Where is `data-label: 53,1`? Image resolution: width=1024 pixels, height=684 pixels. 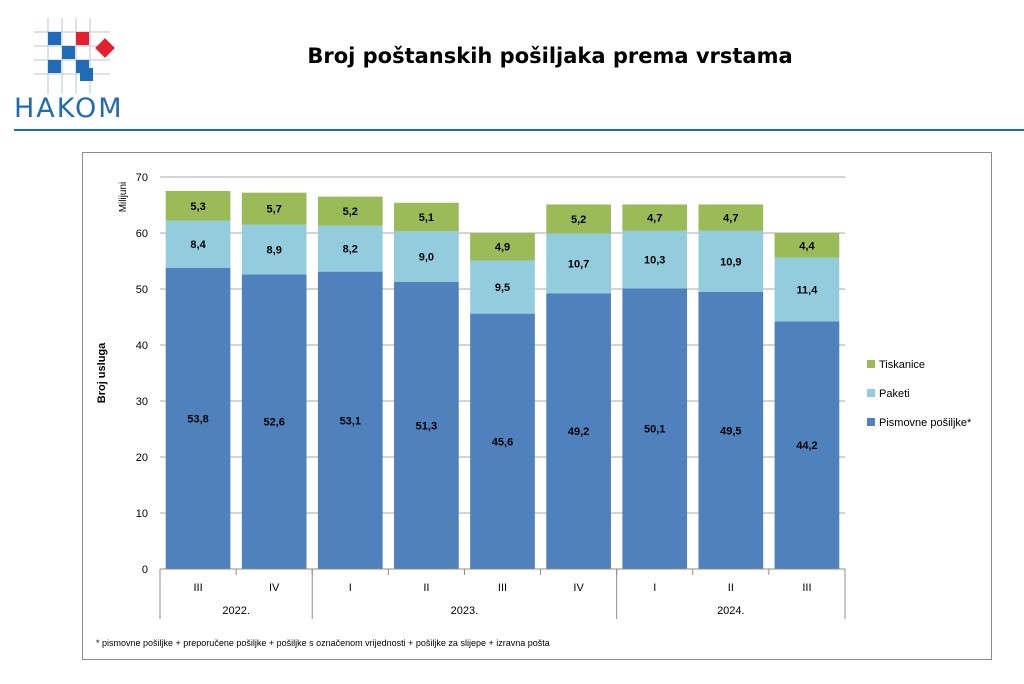 data-label: 53,1 is located at coordinates (350, 421).